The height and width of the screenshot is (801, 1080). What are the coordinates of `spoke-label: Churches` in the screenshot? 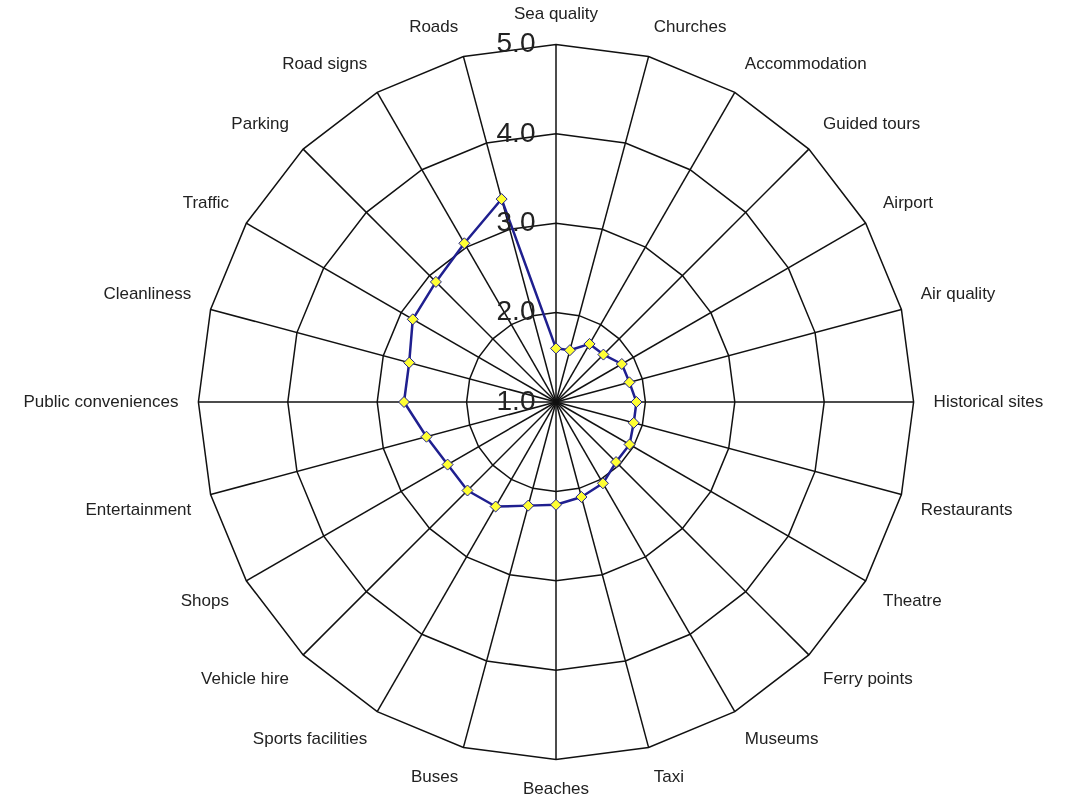 It's located at (690, 26).